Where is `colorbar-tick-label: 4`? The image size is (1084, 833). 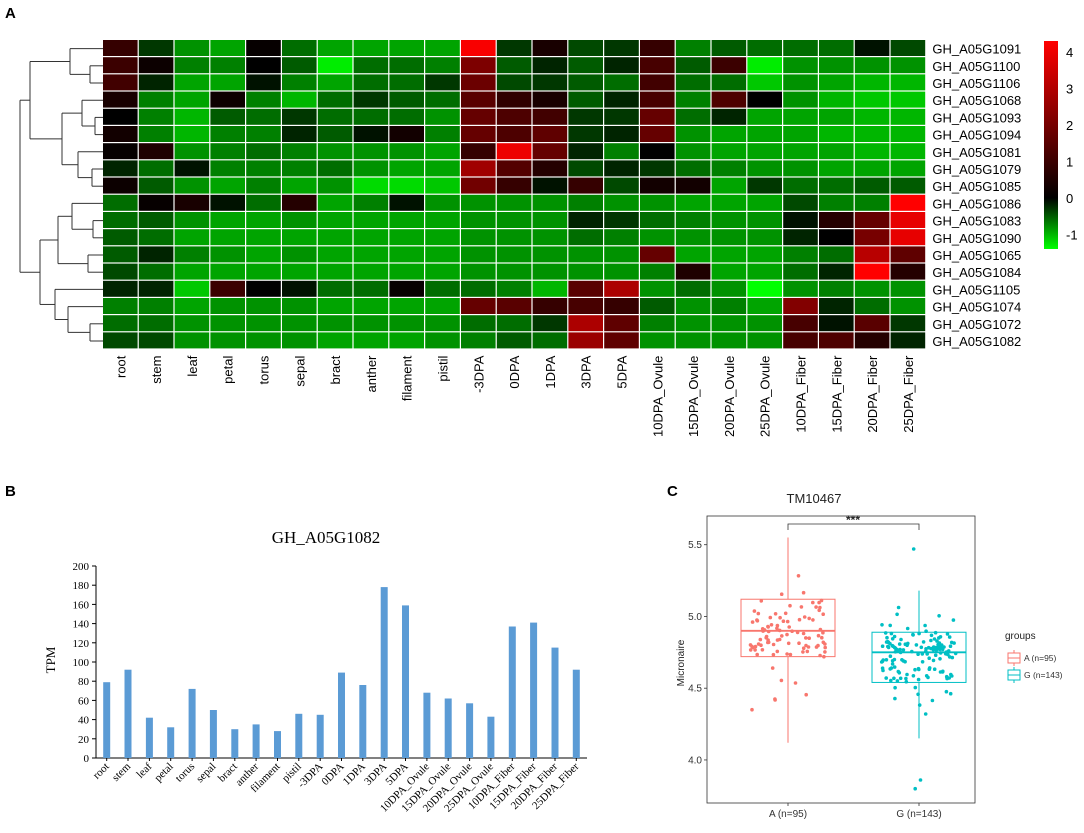 colorbar-tick-label: 4 is located at coordinates (1069, 52).